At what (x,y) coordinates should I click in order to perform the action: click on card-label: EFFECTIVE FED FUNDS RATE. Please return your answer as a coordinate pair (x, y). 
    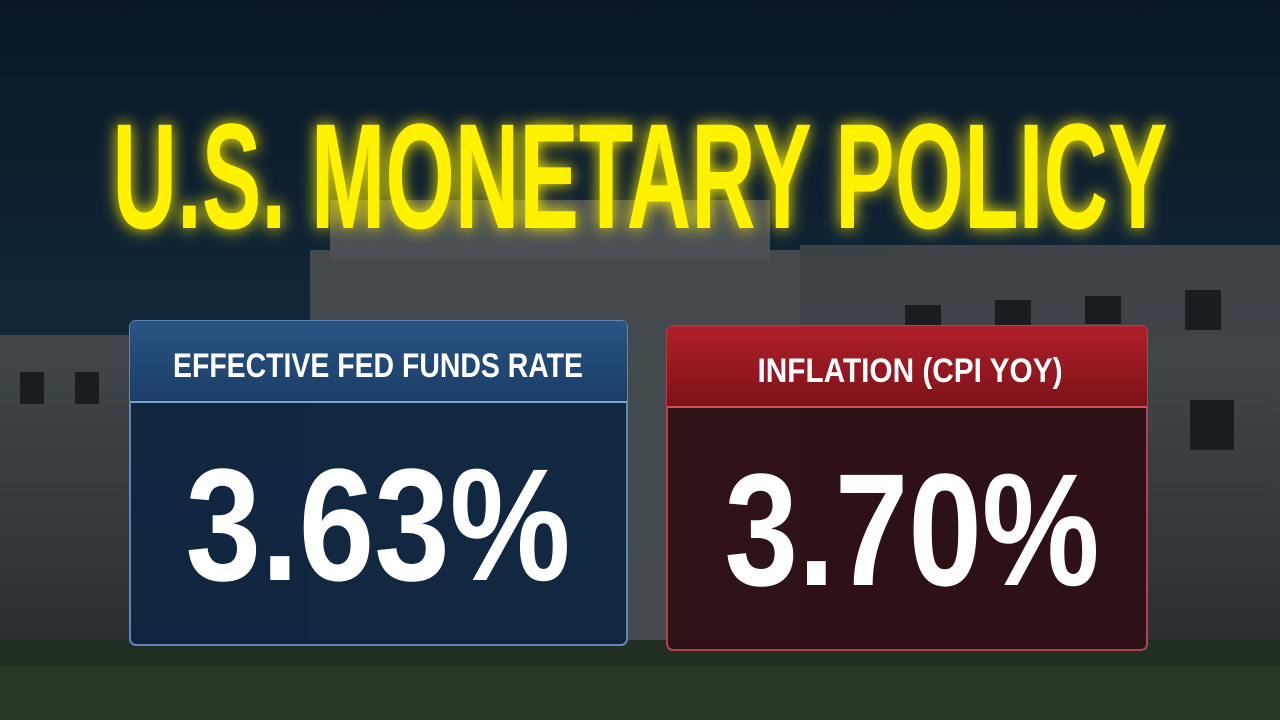
    Looking at the image, I should click on (378, 366).